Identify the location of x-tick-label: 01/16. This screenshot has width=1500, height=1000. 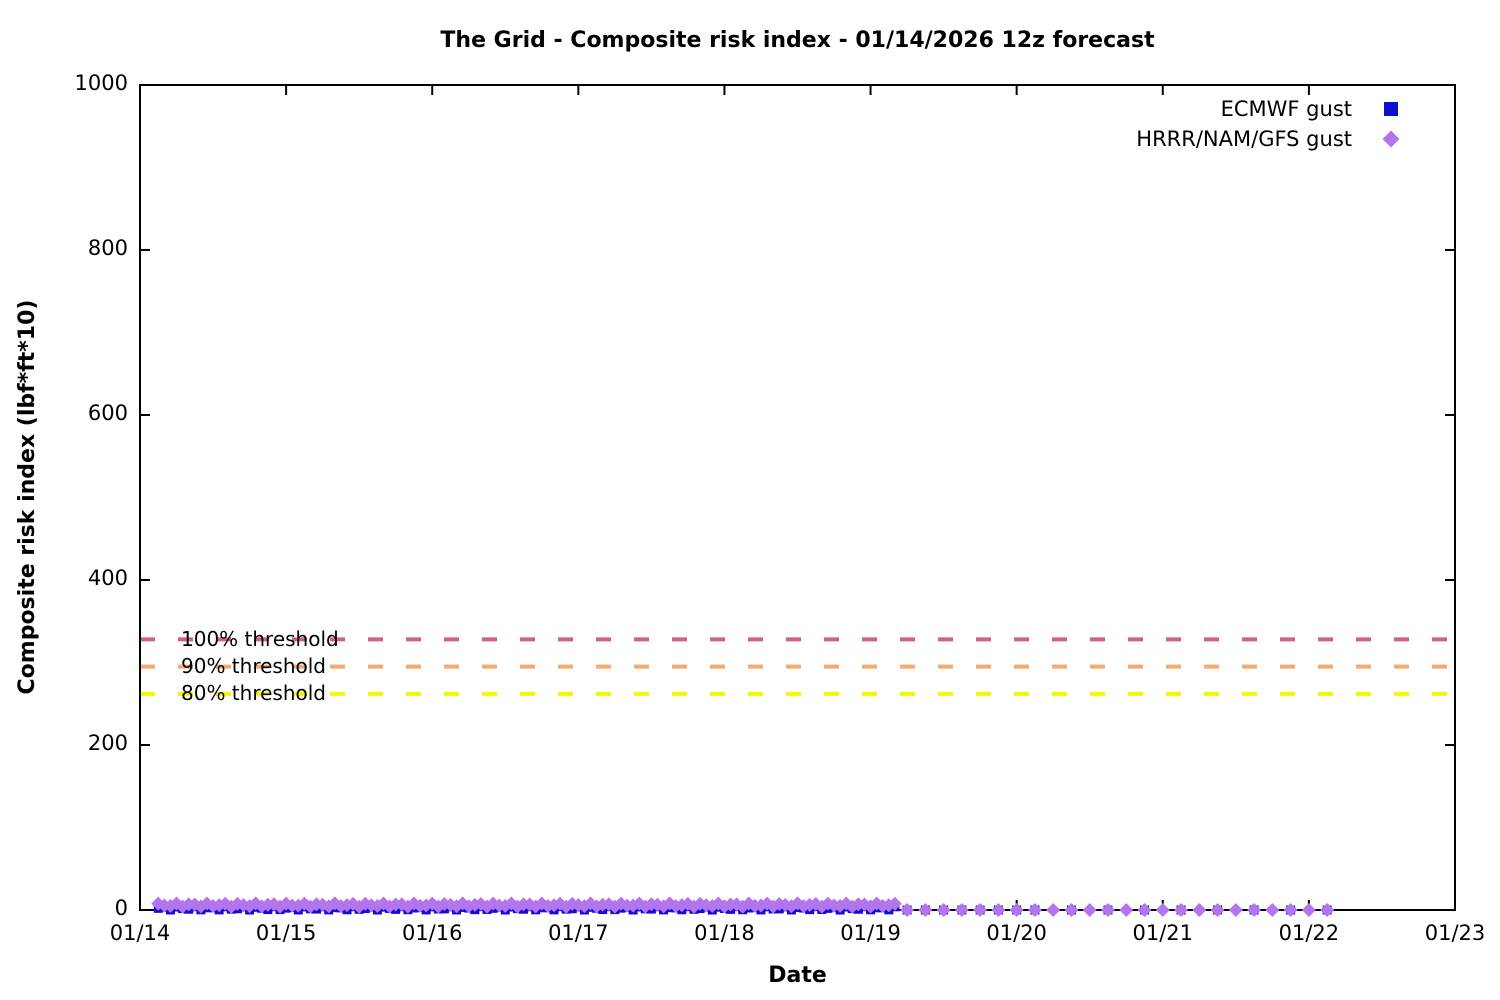
(432, 933).